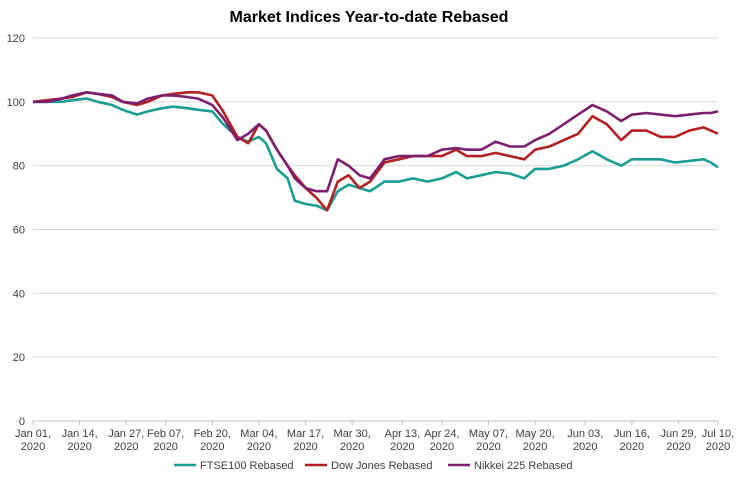 The width and height of the screenshot is (738, 481). What do you see at coordinates (488, 440) in the screenshot?
I see `x-tick-label: May 07, 2020` at bounding box center [488, 440].